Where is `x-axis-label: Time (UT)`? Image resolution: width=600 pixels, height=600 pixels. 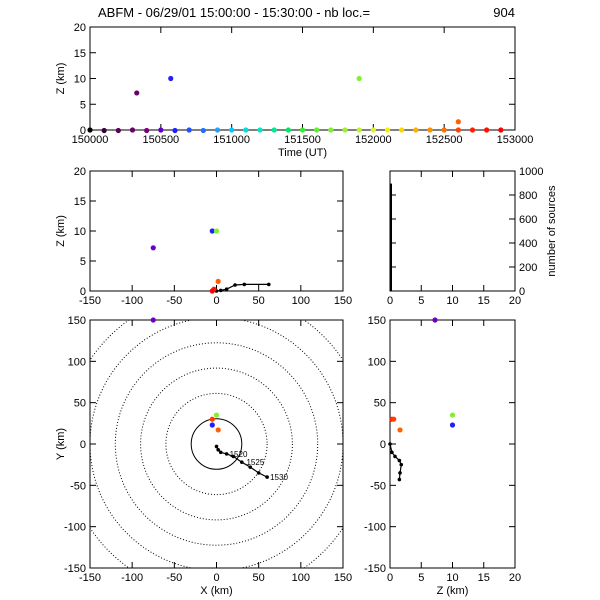 x-axis-label: Time (UT) is located at coordinates (302, 153).